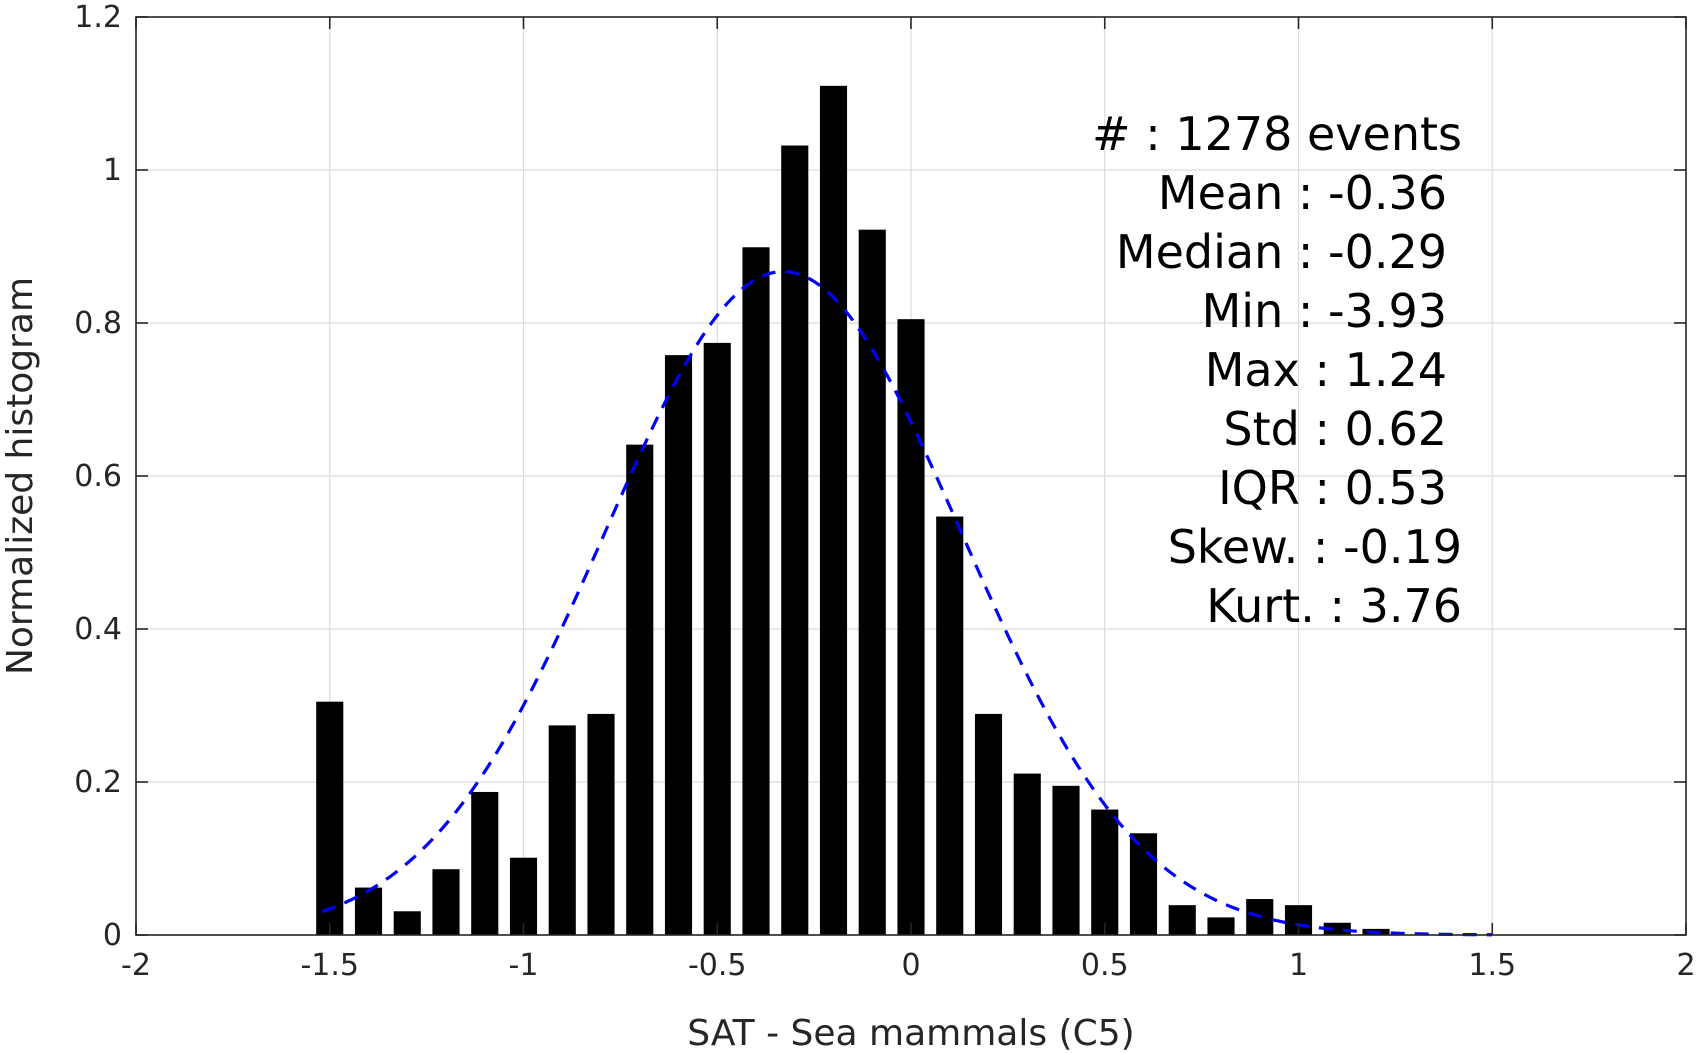 Image resolution: width=1703 pixels, height=1053 pixels. What do you see at coordinates (20, 476) in the screenshot?
I see `y-axis-title: Normalized histogram` at bounding box center [20, 476].